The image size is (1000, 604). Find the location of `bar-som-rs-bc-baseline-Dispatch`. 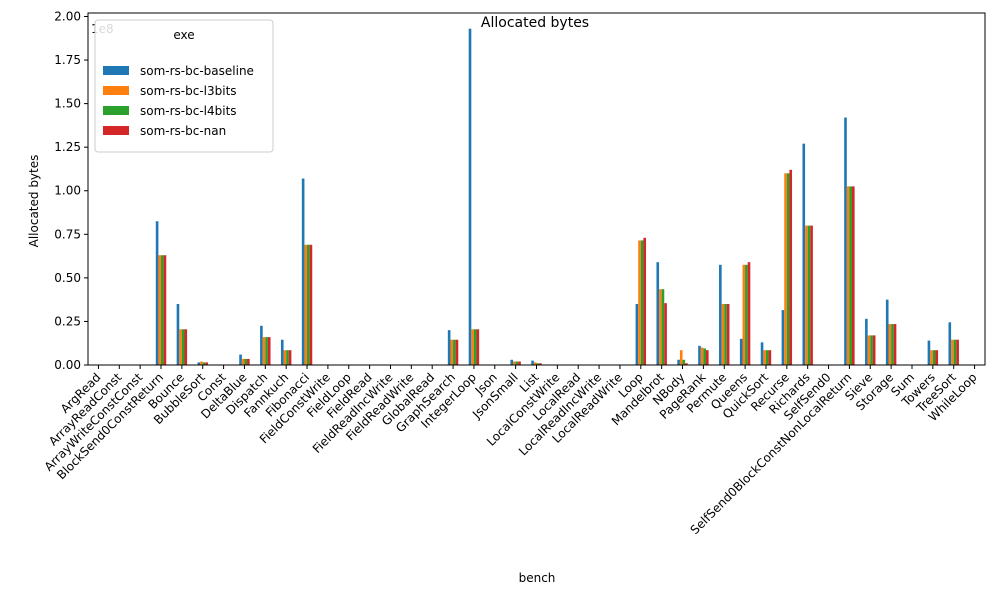

bar-som-rs-bc-baseline-Dispatch is located at coordinates (261, 345).